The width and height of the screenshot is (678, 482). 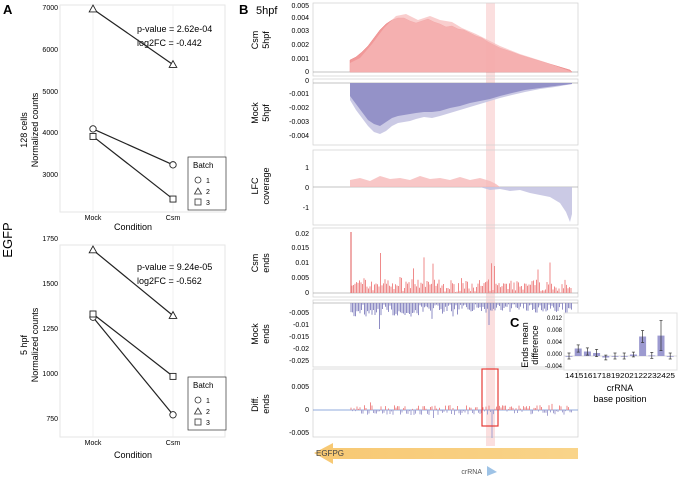 I want to click on track-tick: -0.01, so click(x=301, y=325).